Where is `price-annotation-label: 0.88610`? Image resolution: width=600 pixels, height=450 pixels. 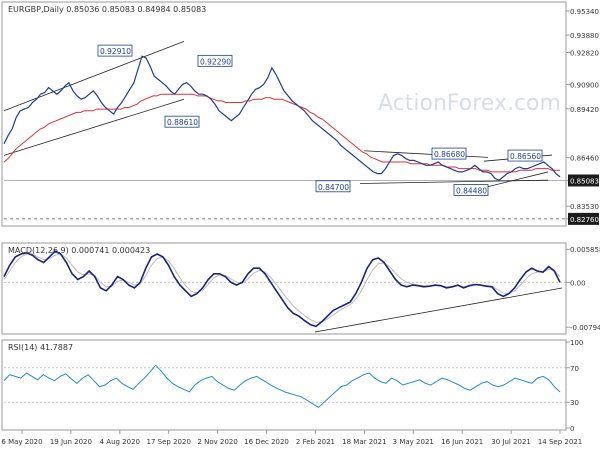 price-annotation-label: 0.88610 is located at coordinates (182, 122).